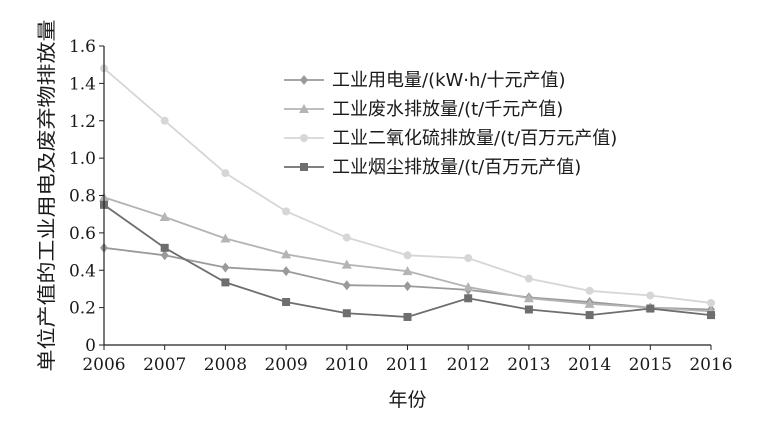 The height and width of the screenshot is (423, 774). I want to click on legend-item: 工业用电量/(kW·h/十元产值), so click(425, 80).